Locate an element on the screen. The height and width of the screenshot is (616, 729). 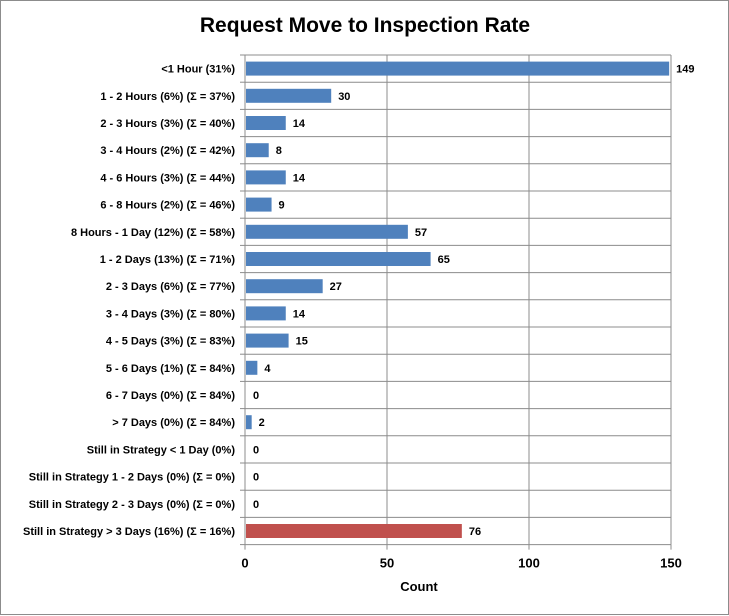
category-label: 6 - 8 Hours (2%) (Σ = 46%) is located at coordinates (167, 206).